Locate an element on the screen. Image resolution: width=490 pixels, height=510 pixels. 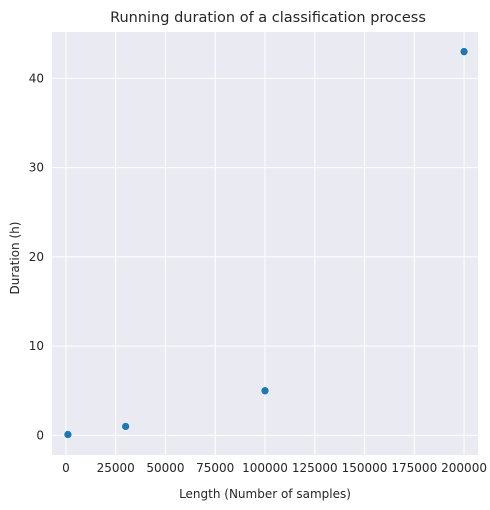
y-tick-label: 10 is located at coordinates (36, 346).